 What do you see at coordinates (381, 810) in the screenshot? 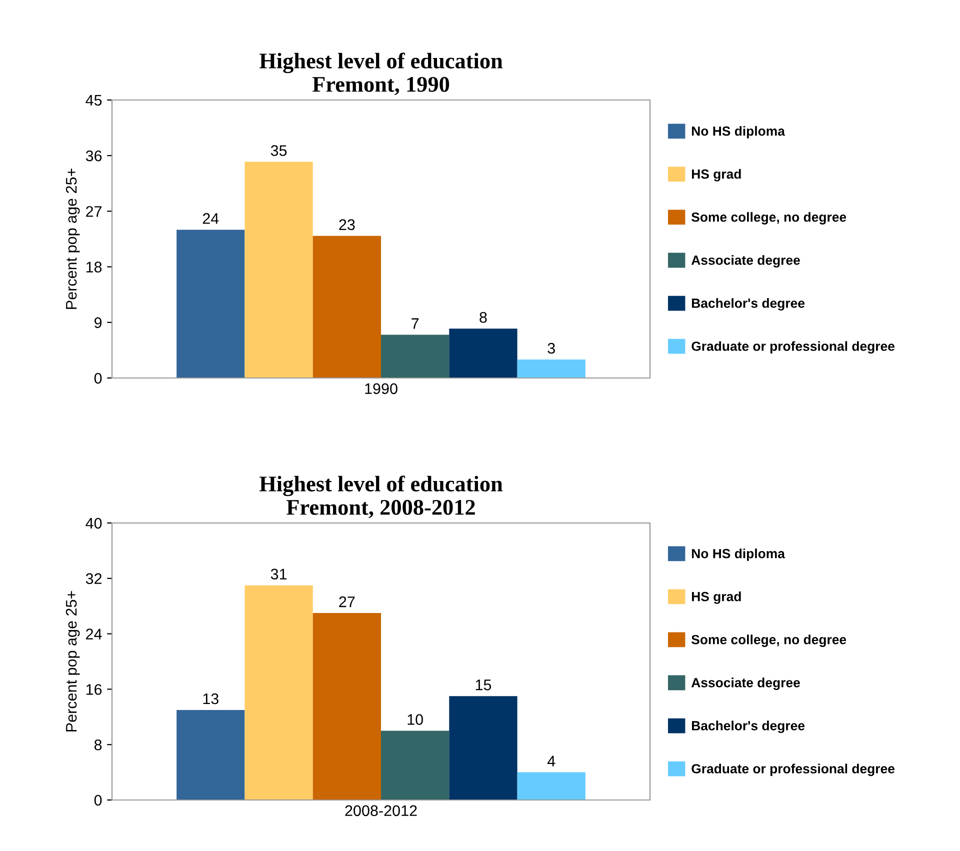
I see `x-tick-label: 2008-2012` at bounding box center [381, 810].